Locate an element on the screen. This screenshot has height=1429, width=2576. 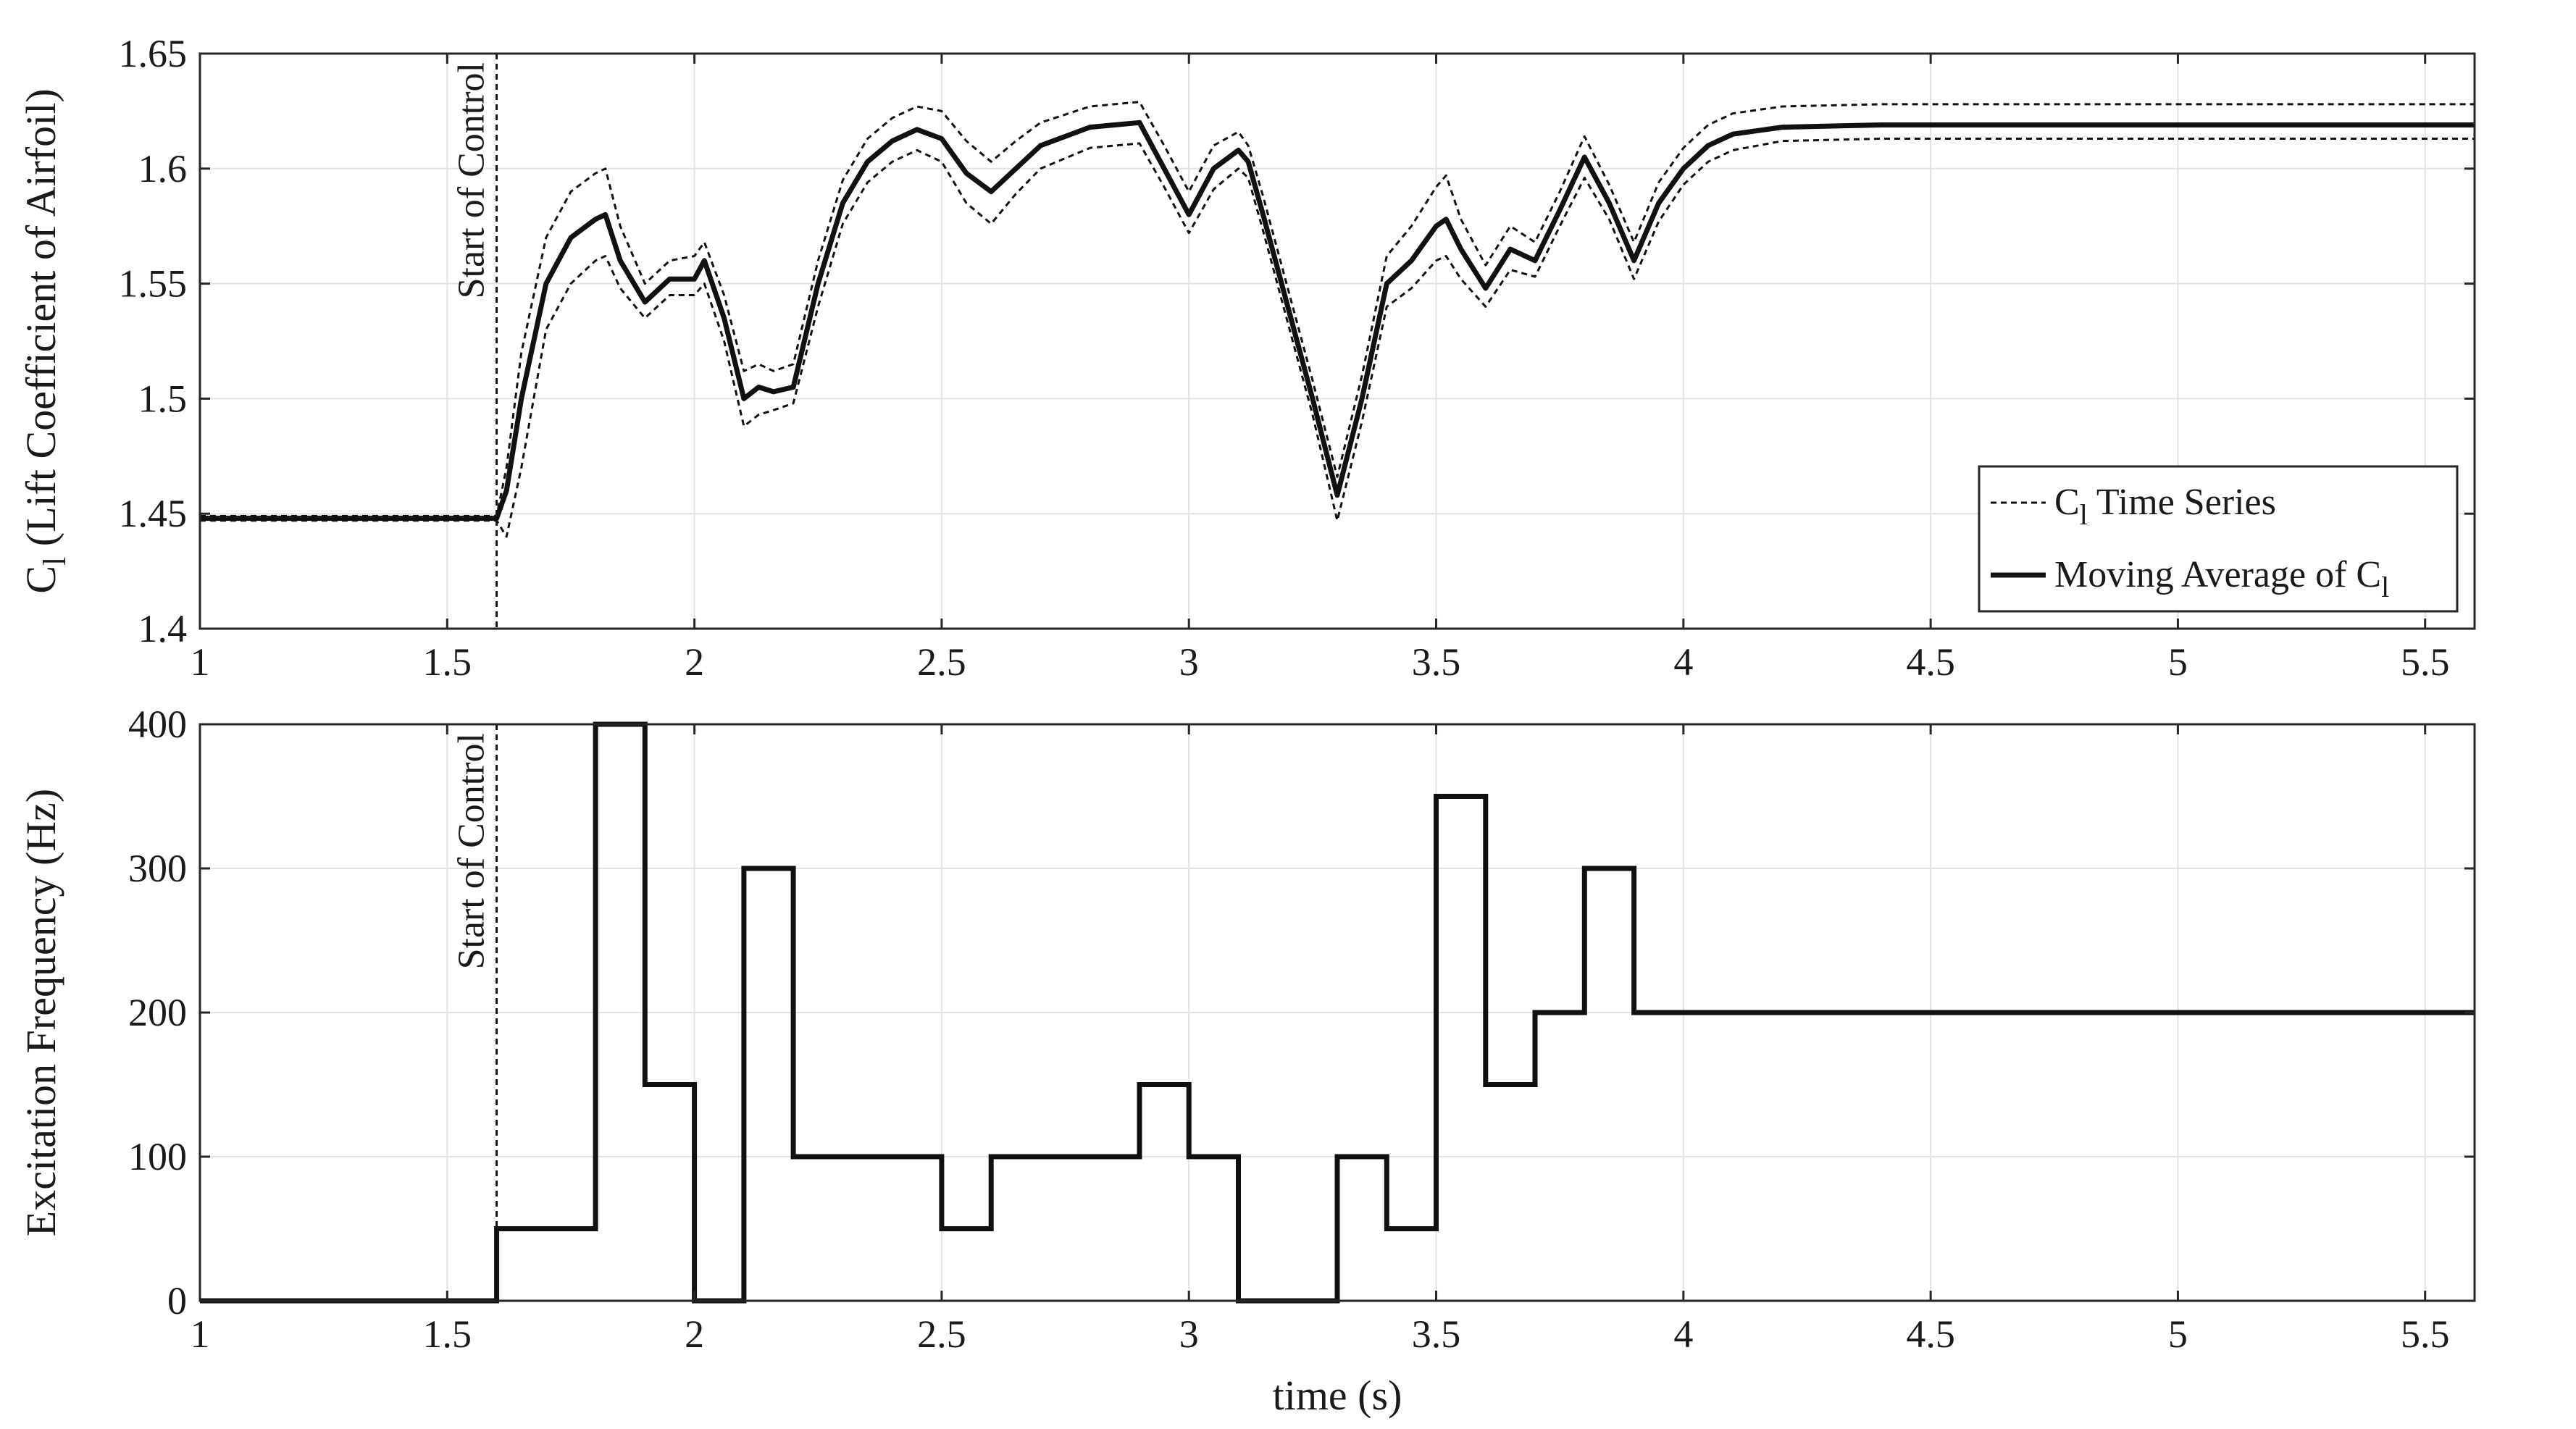
top-y-axis-label: Cl (Lift Coefficient of Airfoil) is located at coordinates (44, 340).